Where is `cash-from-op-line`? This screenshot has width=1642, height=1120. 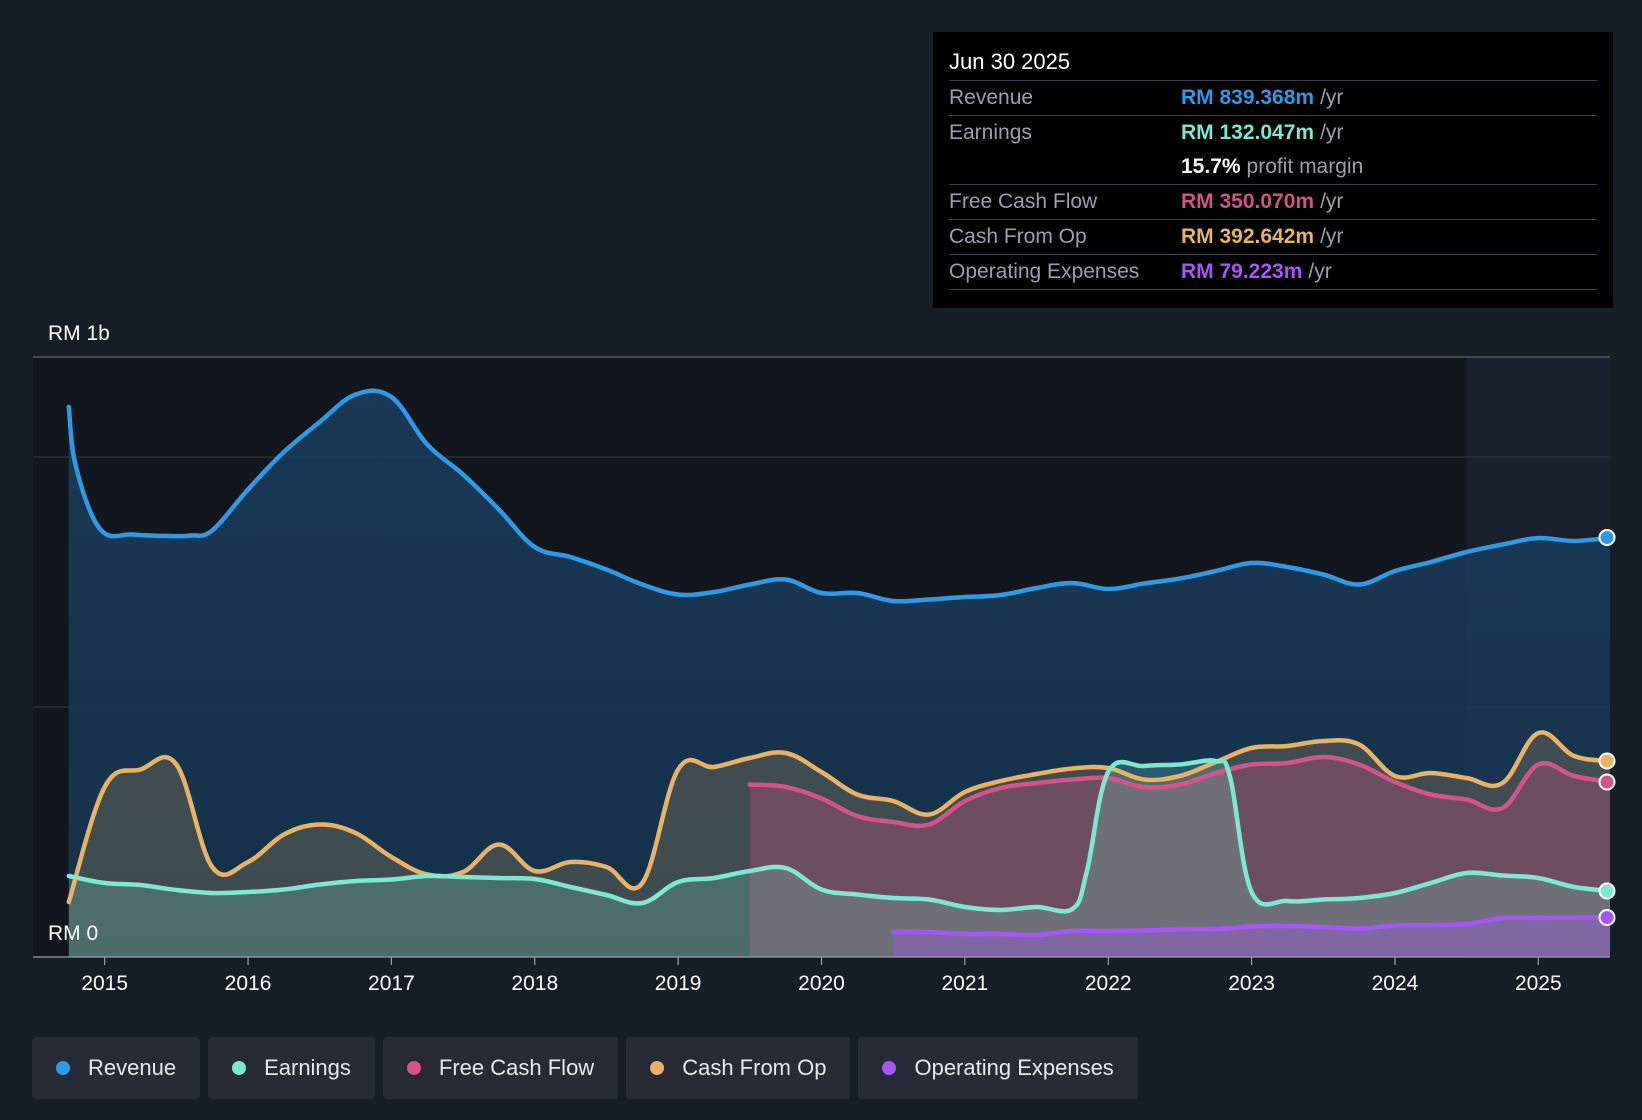
cash-from-op-line is located at coordinates (839, 817).